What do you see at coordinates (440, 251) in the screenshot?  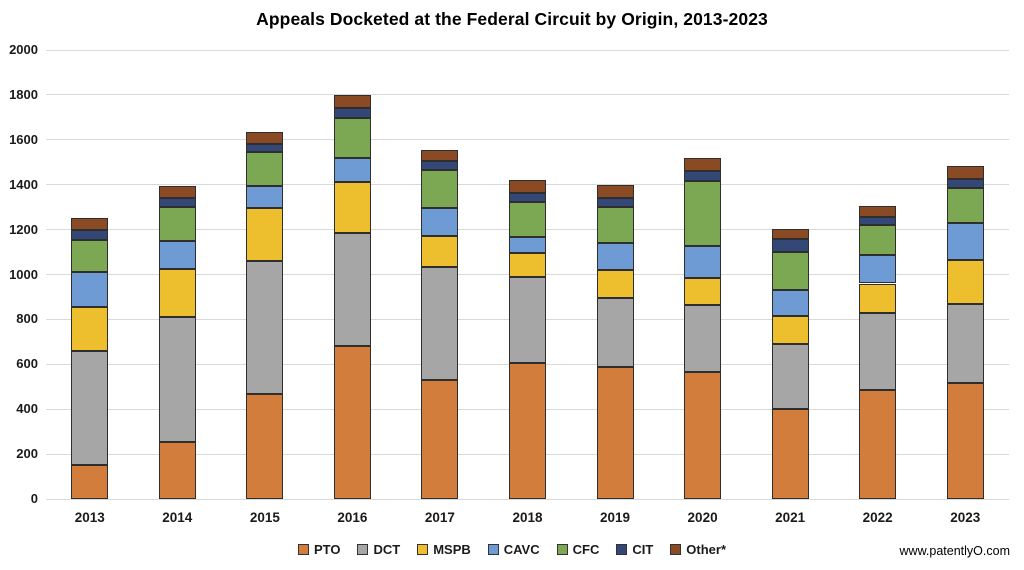 I see `bar-segment-MSPB-2017` at bounding box center [440, 251].